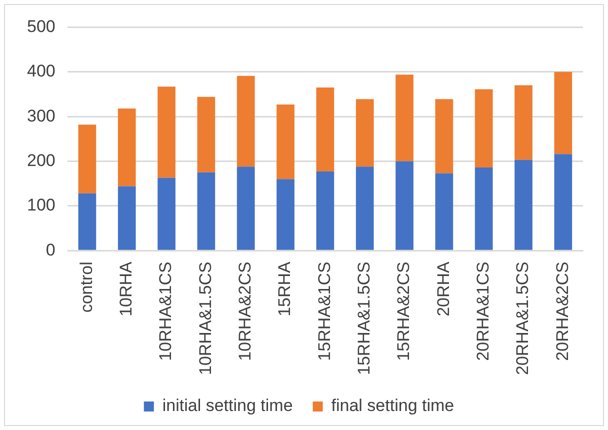  Describe the element at coordinates (562, 311) in the screenshot. I see `x-tick-label: 20RHA&2CS` at that location.